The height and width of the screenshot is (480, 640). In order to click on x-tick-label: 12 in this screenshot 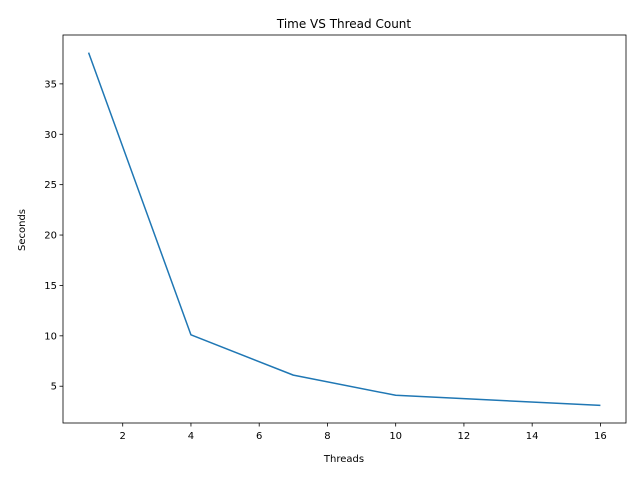, I will do `click(464, 436)`.